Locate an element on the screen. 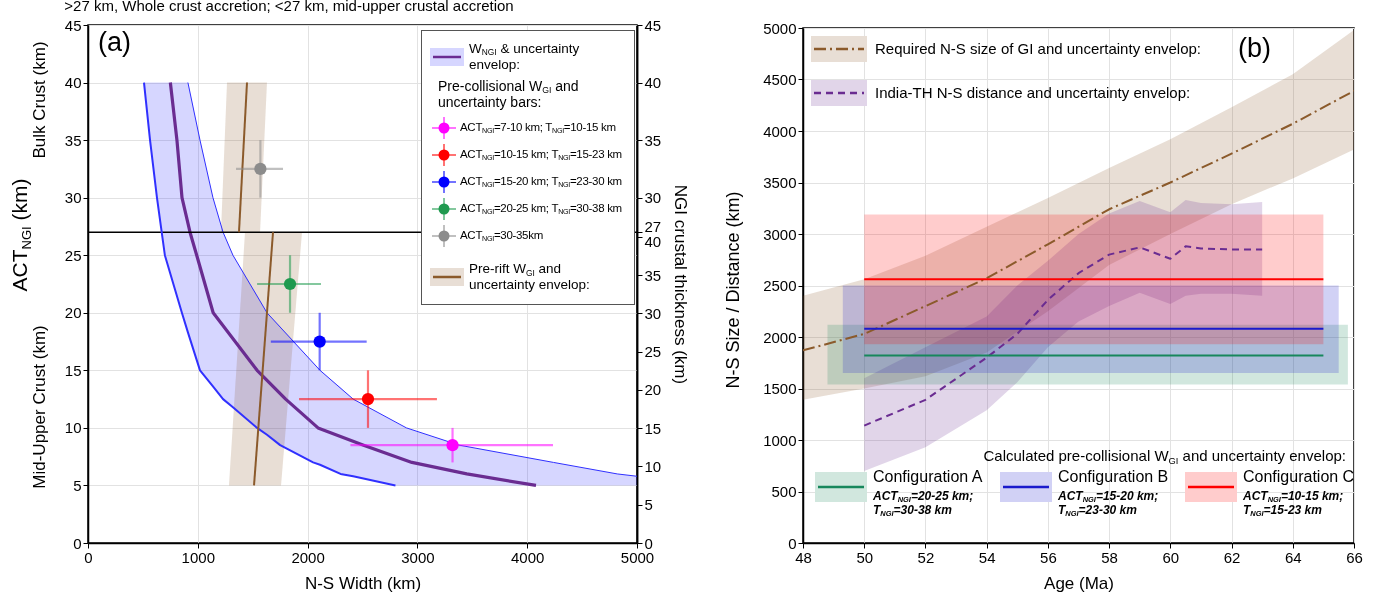 This screenshot has width=1381, height=603. legend-label: Configuration B is located at coordinates (1114, 477).